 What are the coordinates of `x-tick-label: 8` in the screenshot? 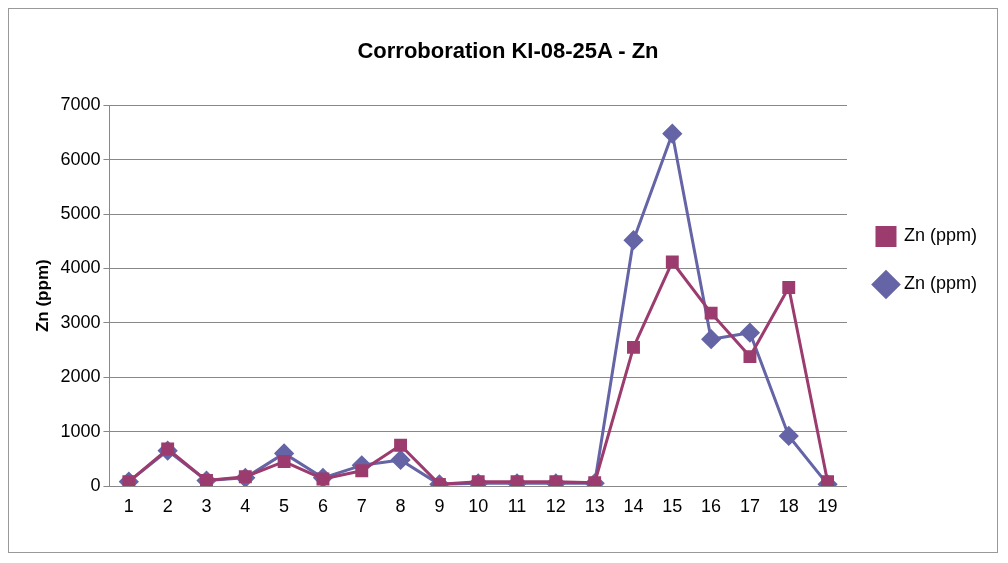 It's located at (400, 505).